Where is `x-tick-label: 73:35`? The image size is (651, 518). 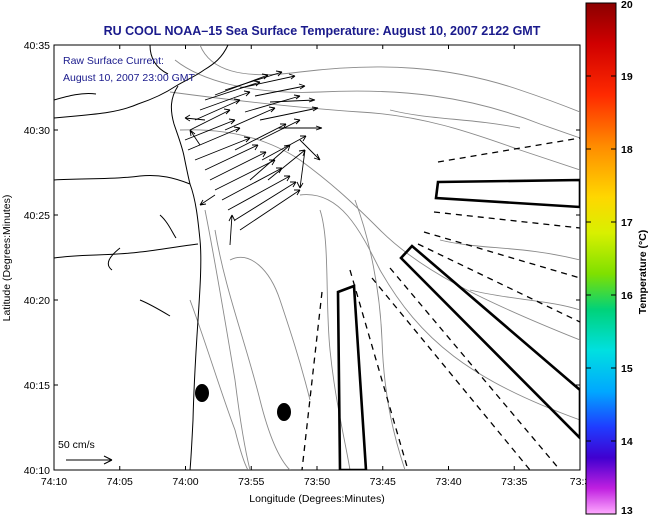 x-tick-label: 73:35 is located at coordinates (514, 482).